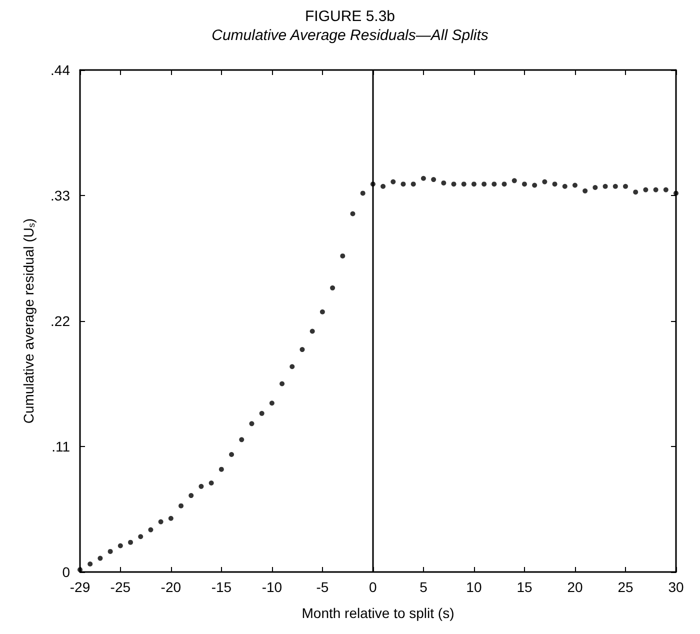  I want to click on x-axis-title: Month relative to split (s), so click(378, 613).